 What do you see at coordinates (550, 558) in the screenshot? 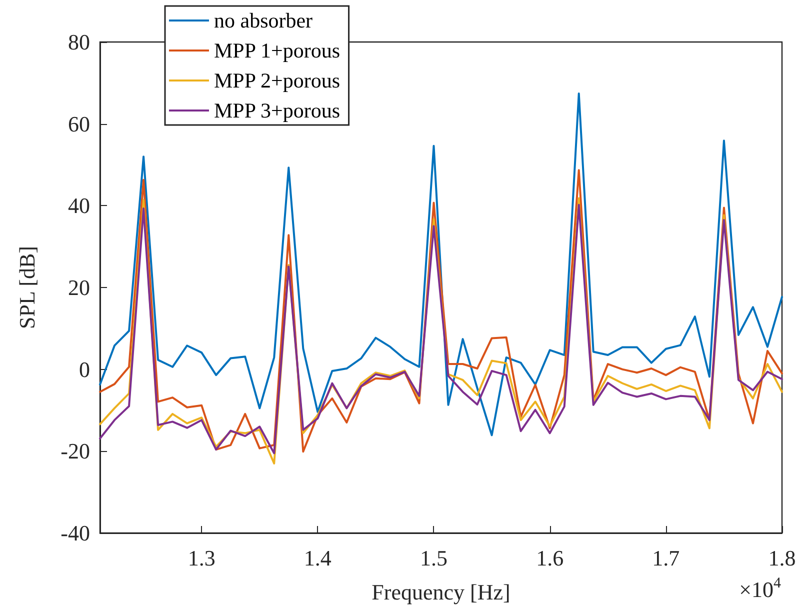
I see `x-tick-label: 1.6` at bounding box center [550, 558].